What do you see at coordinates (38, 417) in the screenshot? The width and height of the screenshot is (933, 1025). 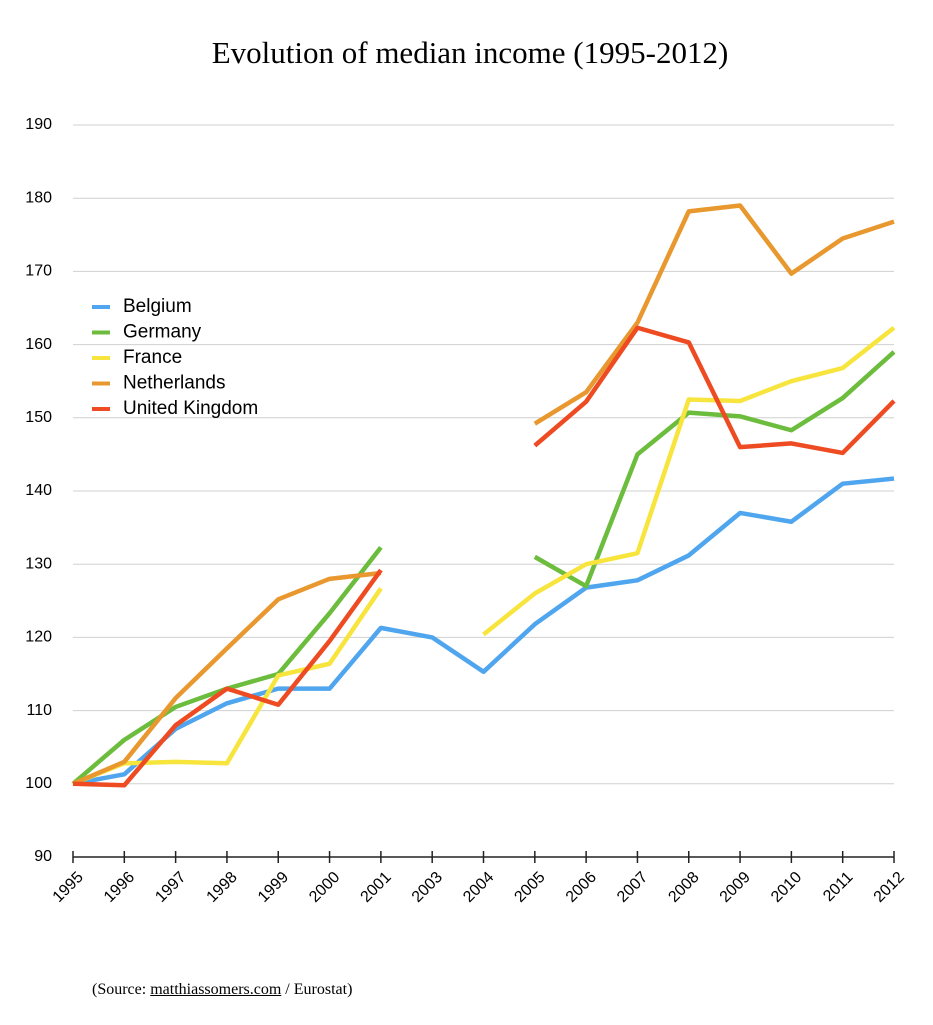 I see `y-tick-label: 150` at bounding box center [38, 417].